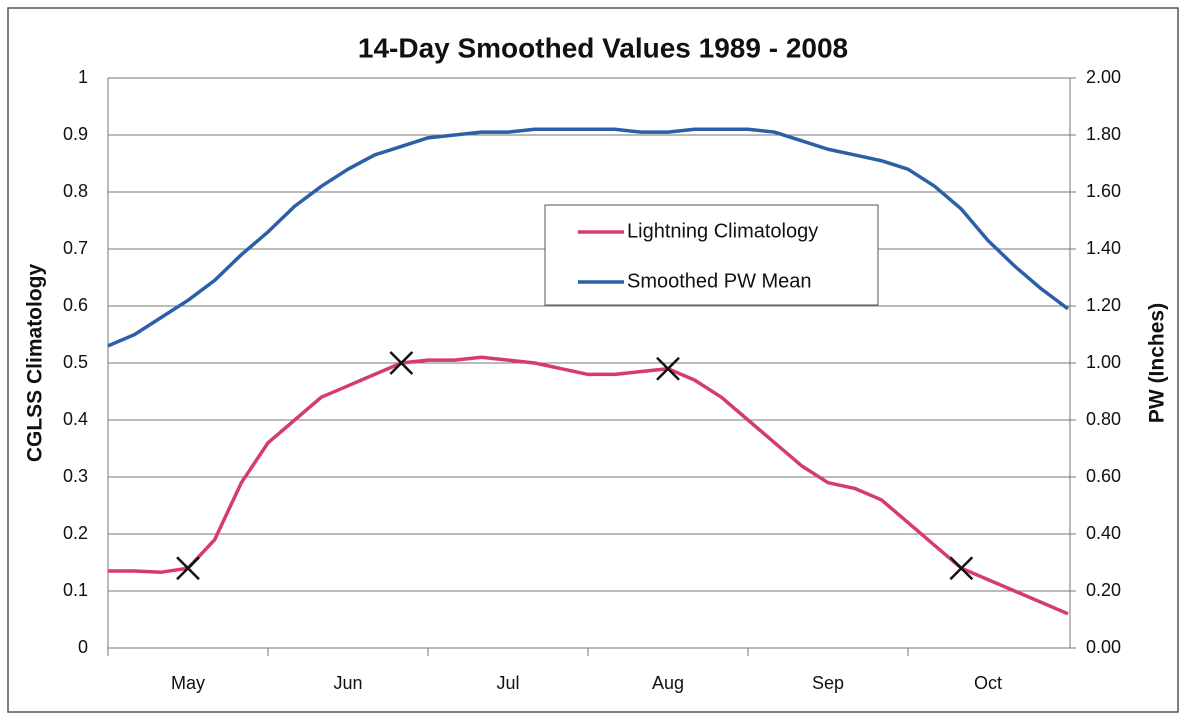  I want to click on x-tick-label: May, so click(188, 683).